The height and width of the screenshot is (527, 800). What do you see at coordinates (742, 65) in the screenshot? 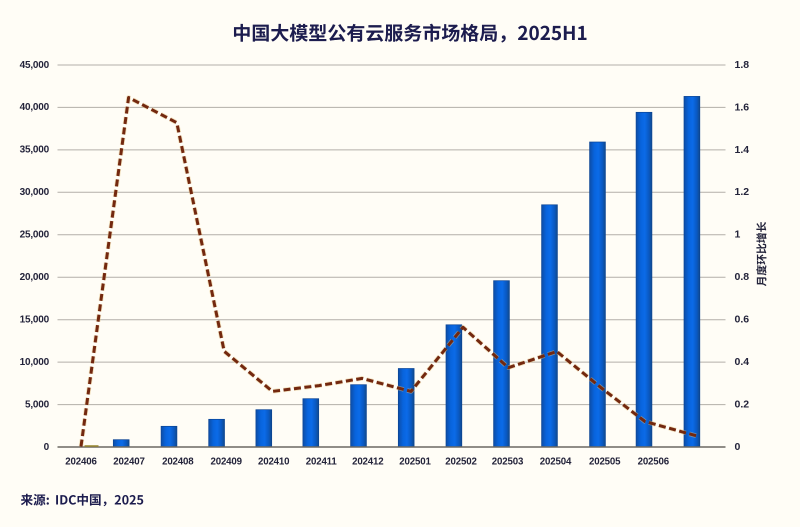
I see `svg-text: 1.8` at bounding box center [742, 65].